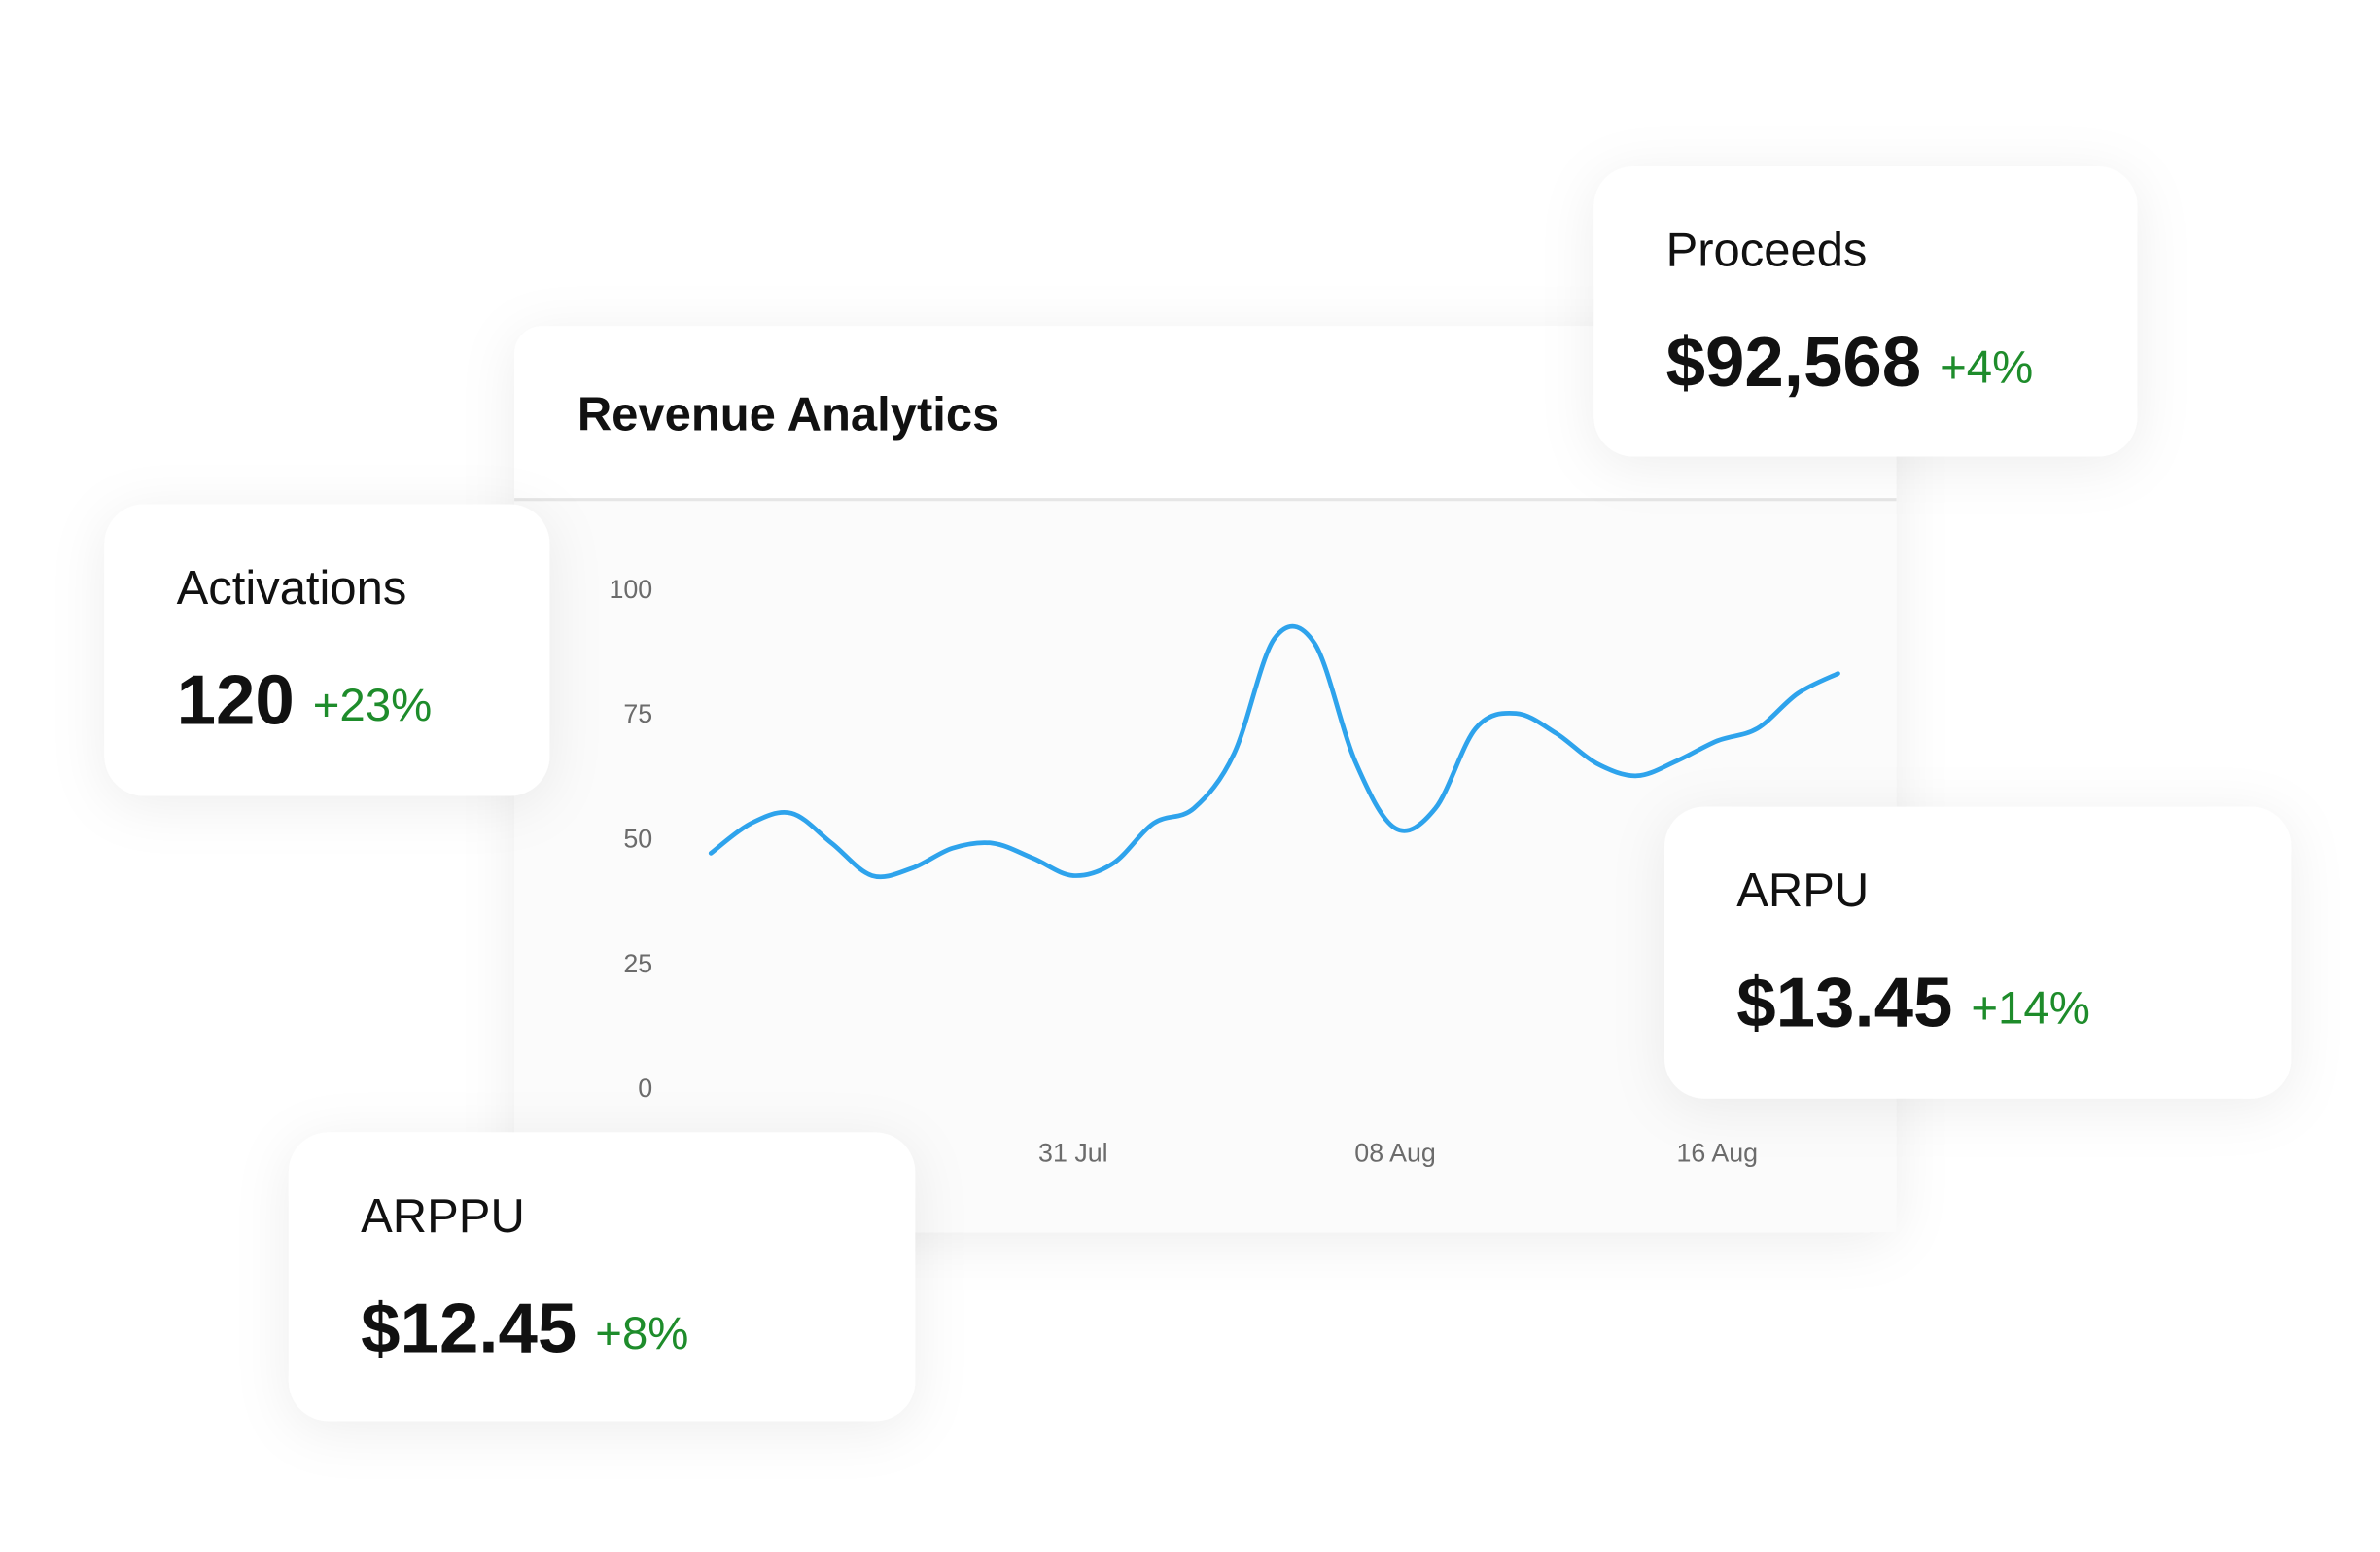 The height and width of the screenshot is (1552, 2380). Describe the element at coordinates (1767, 251) in the screenshot. I see `card-label: Proceeds` at that location.